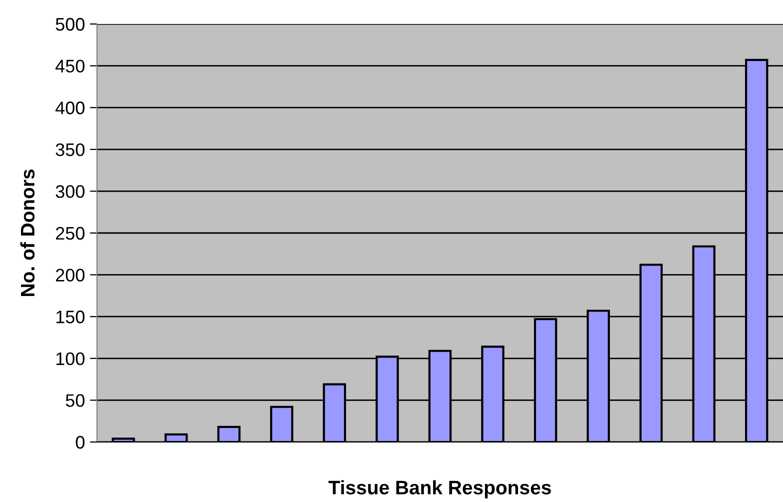  What do you see at coordinates (69, 66) in the screenshot?
I see `y-tick-label: 450` at bounding box center [69, 66].